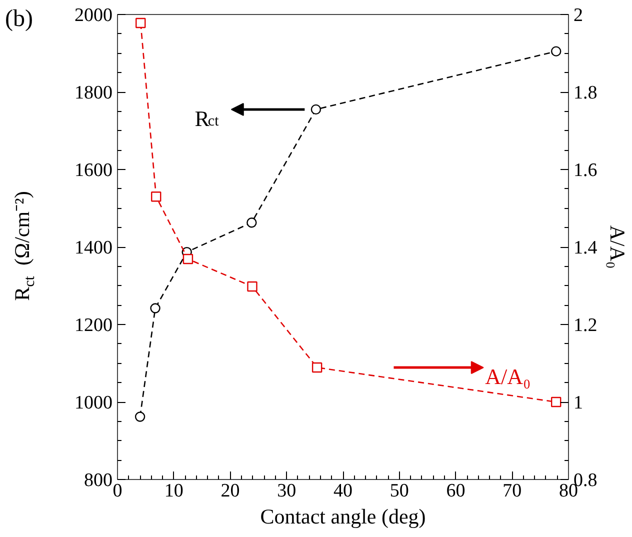  I want to click on x-tick-label: 10, so click(174, 491).